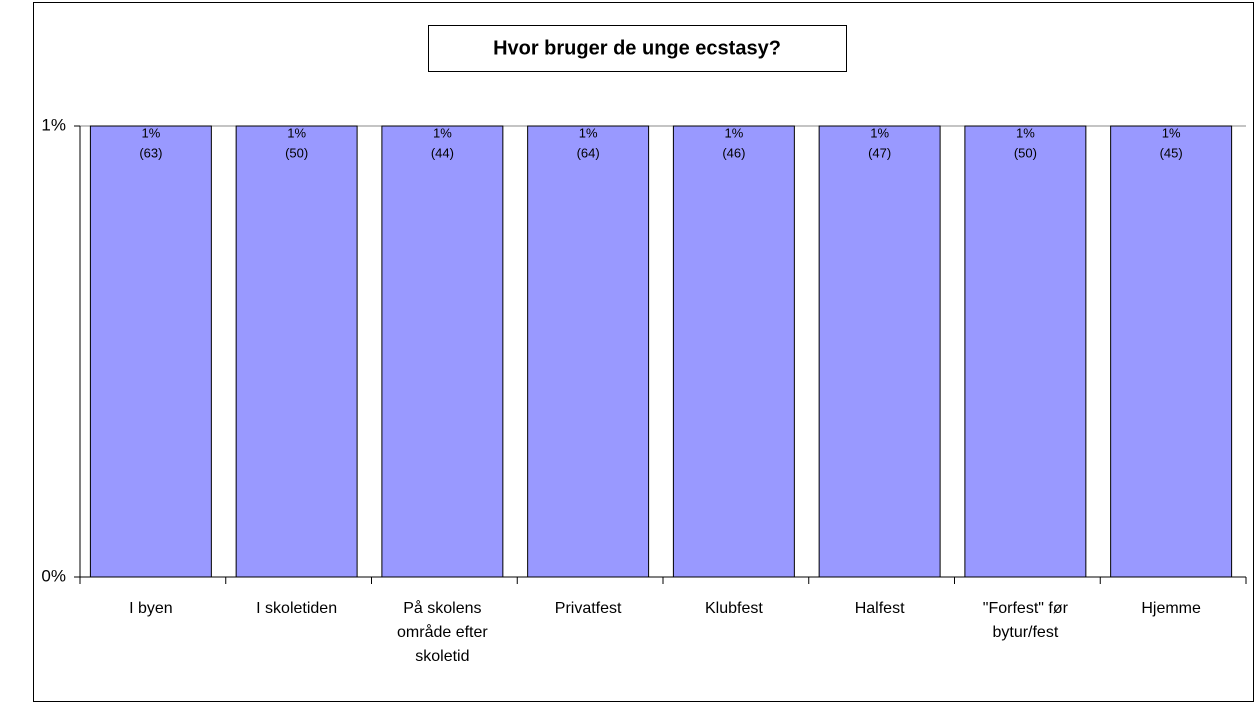  I want to click on x-tick-label: På skolens område efter skoletid, so click(442, 632).